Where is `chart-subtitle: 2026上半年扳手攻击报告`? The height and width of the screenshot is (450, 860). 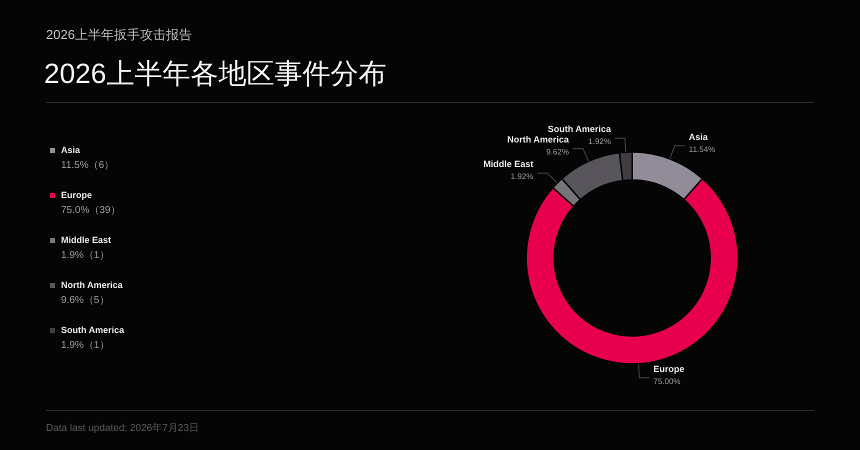 chart-subtitle: 2026上半年扳手攻击报告 is located at coordinates (119, 35).